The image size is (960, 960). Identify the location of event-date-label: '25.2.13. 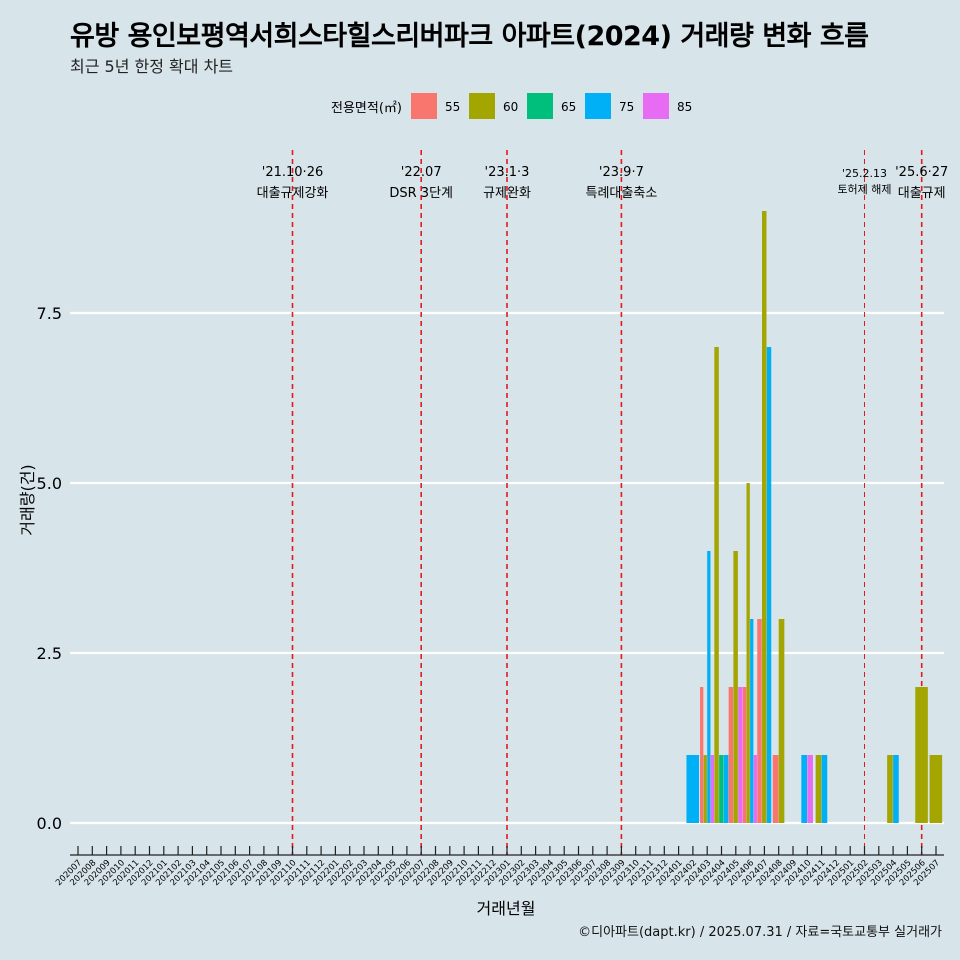
(864, 173).